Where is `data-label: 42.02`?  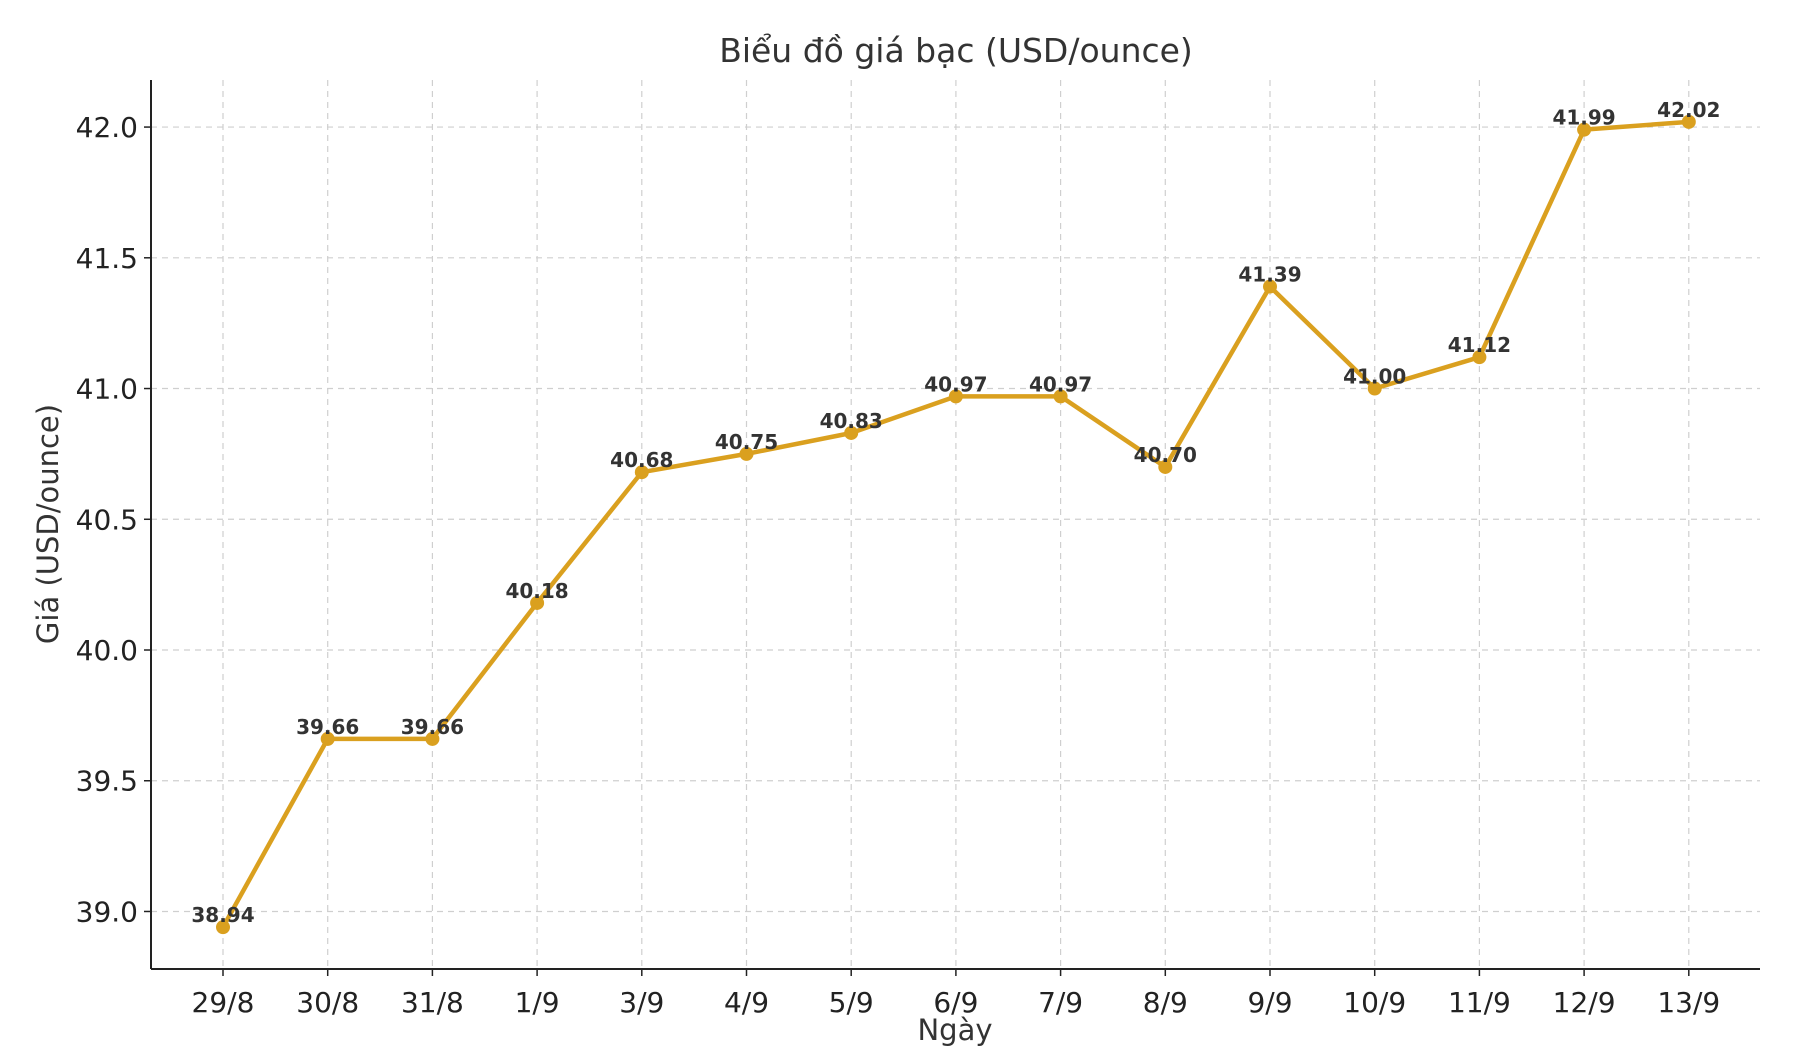 data-label: 42.02 is located at coordinates (1688, 110).